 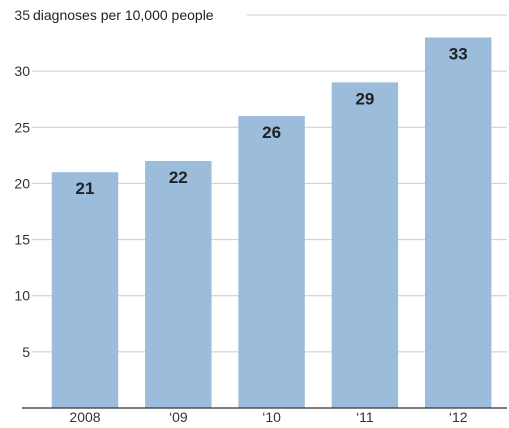 I want to click on x-axis-labels: 2008 ‘09 ‘10 ‘11 ‘12, so click(x=268, y=417).